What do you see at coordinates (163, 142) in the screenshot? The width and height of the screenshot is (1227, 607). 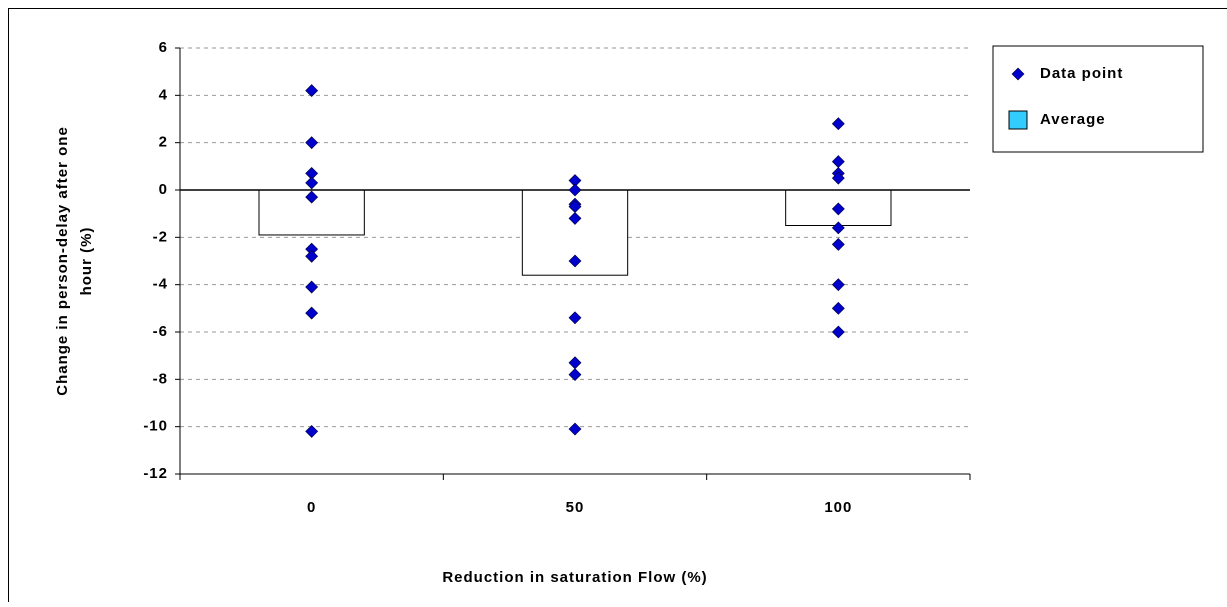 I see `y-tick-label: 2` at bounding box center [163, 142].